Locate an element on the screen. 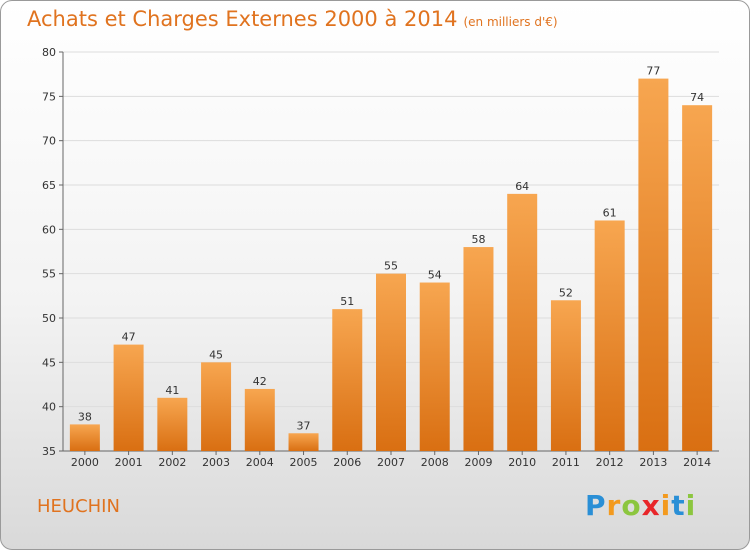  x-tick-label: 2002 is located at coordinates (172, 462).